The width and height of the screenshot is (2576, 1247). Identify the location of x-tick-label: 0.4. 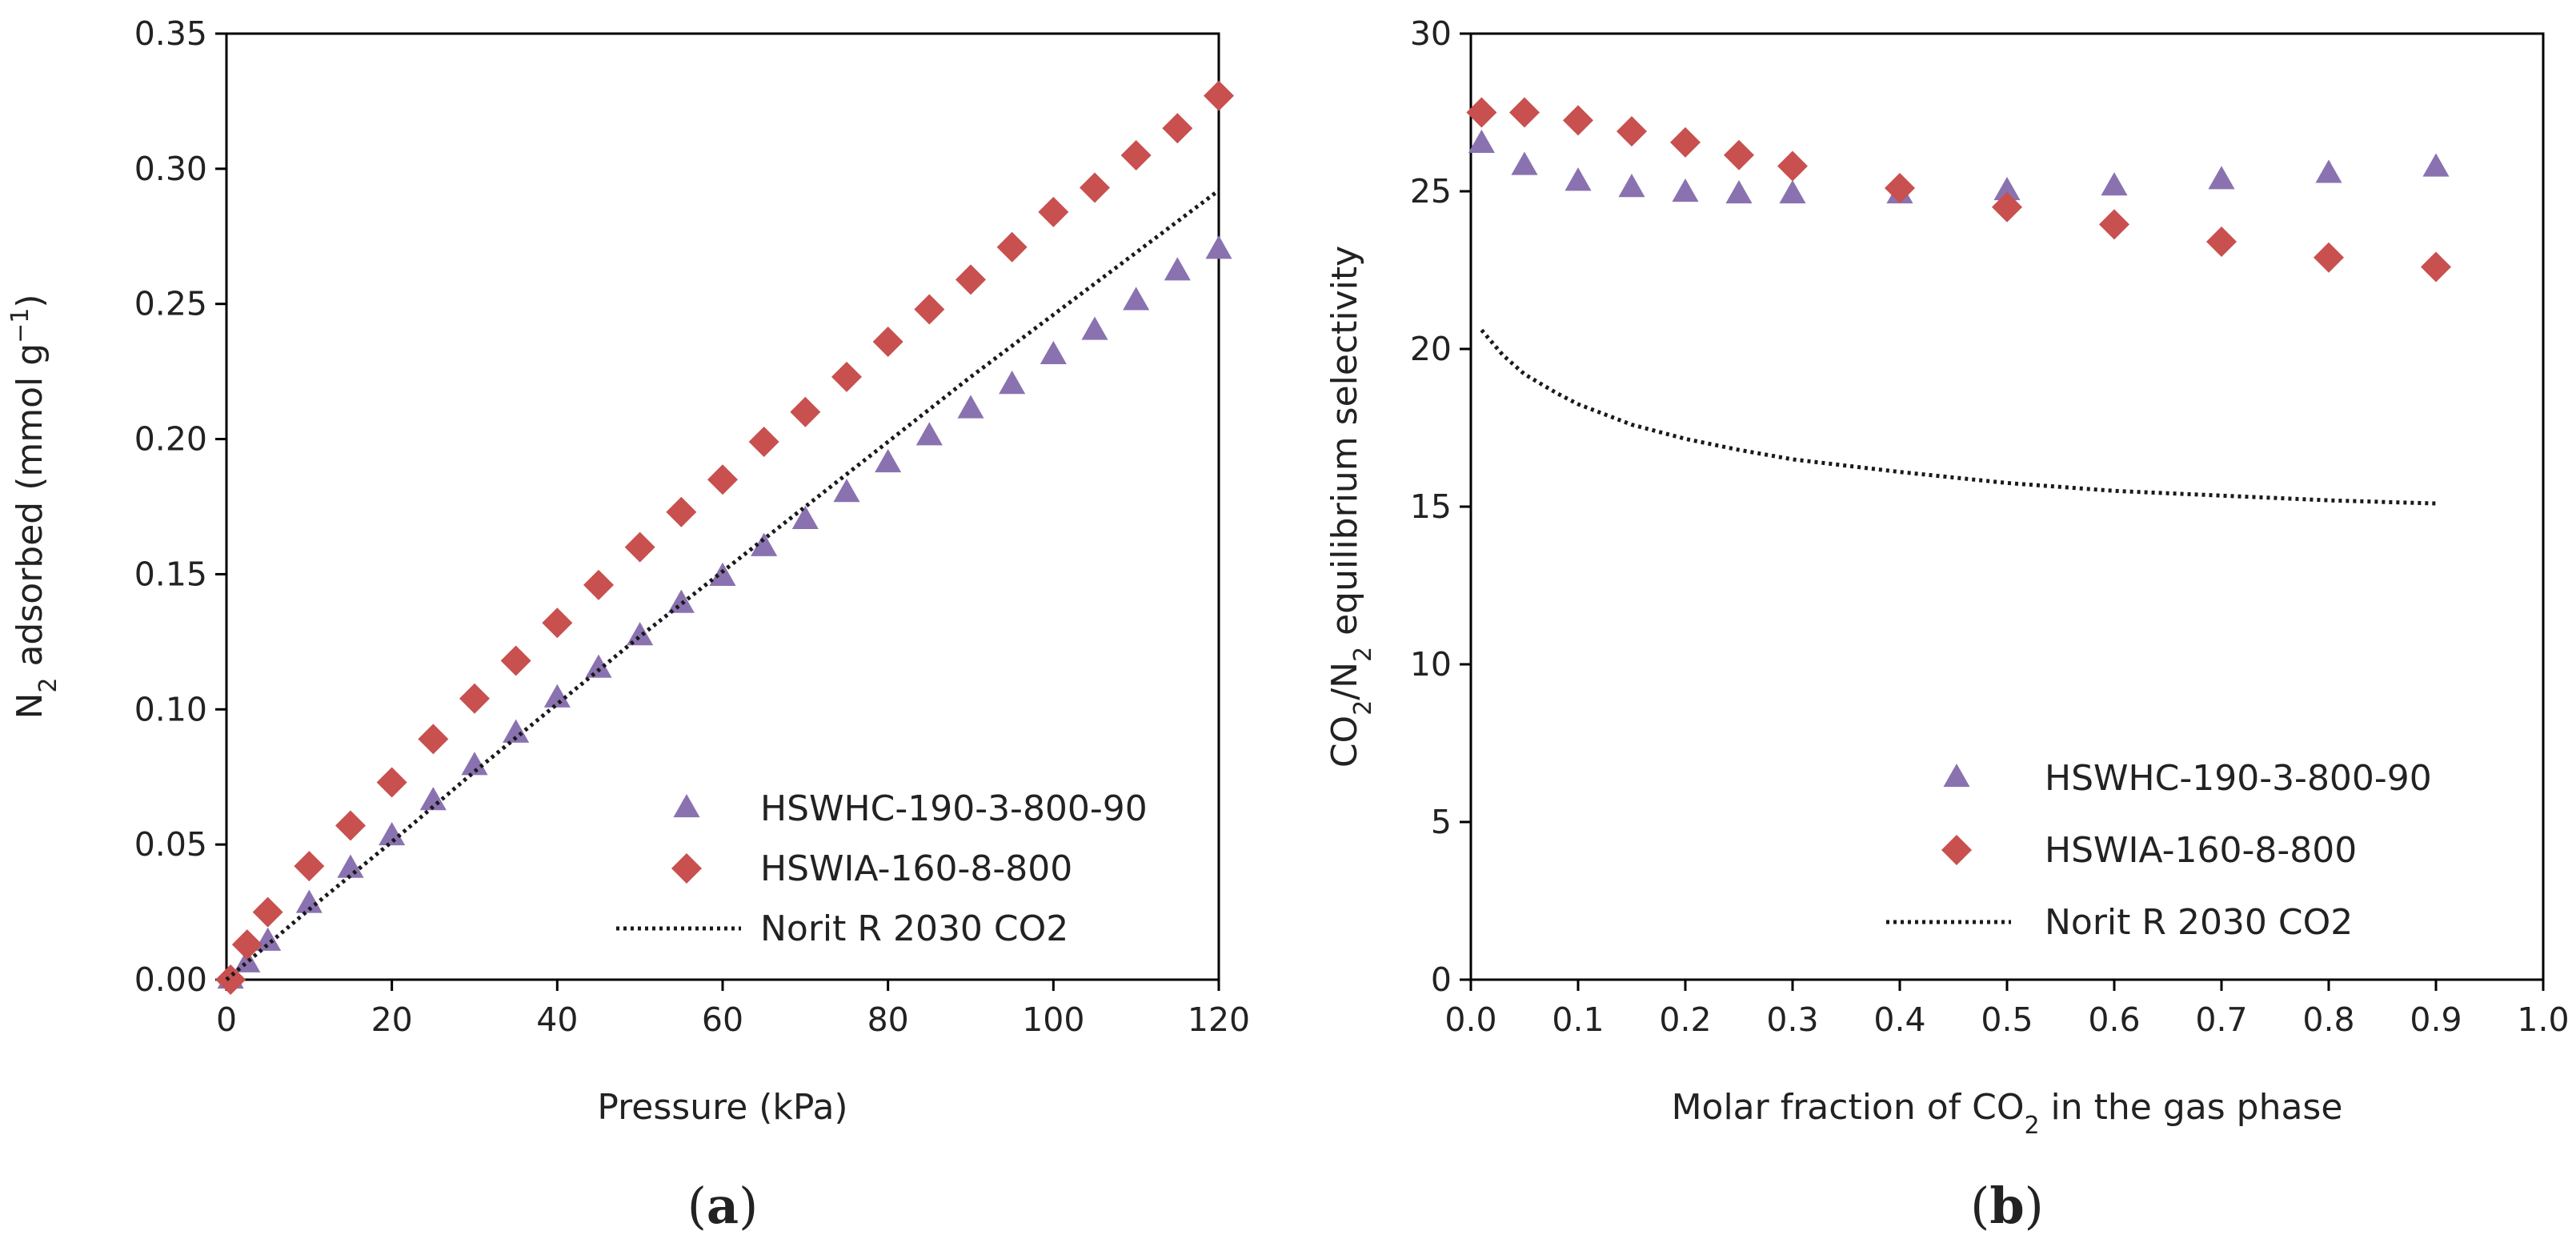
(1899, 1019).